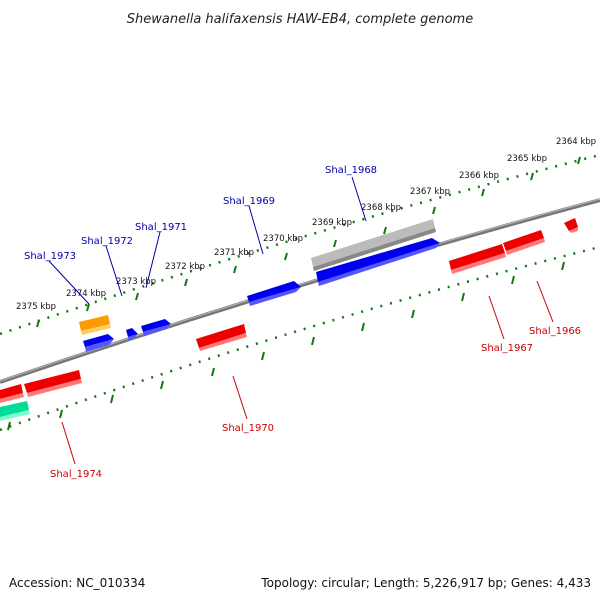 The height and width of the screenshot is (600, 600). Describe the element at coordinates (378, 262) in the screenshot. I see `gene-shal-1968` at that location.